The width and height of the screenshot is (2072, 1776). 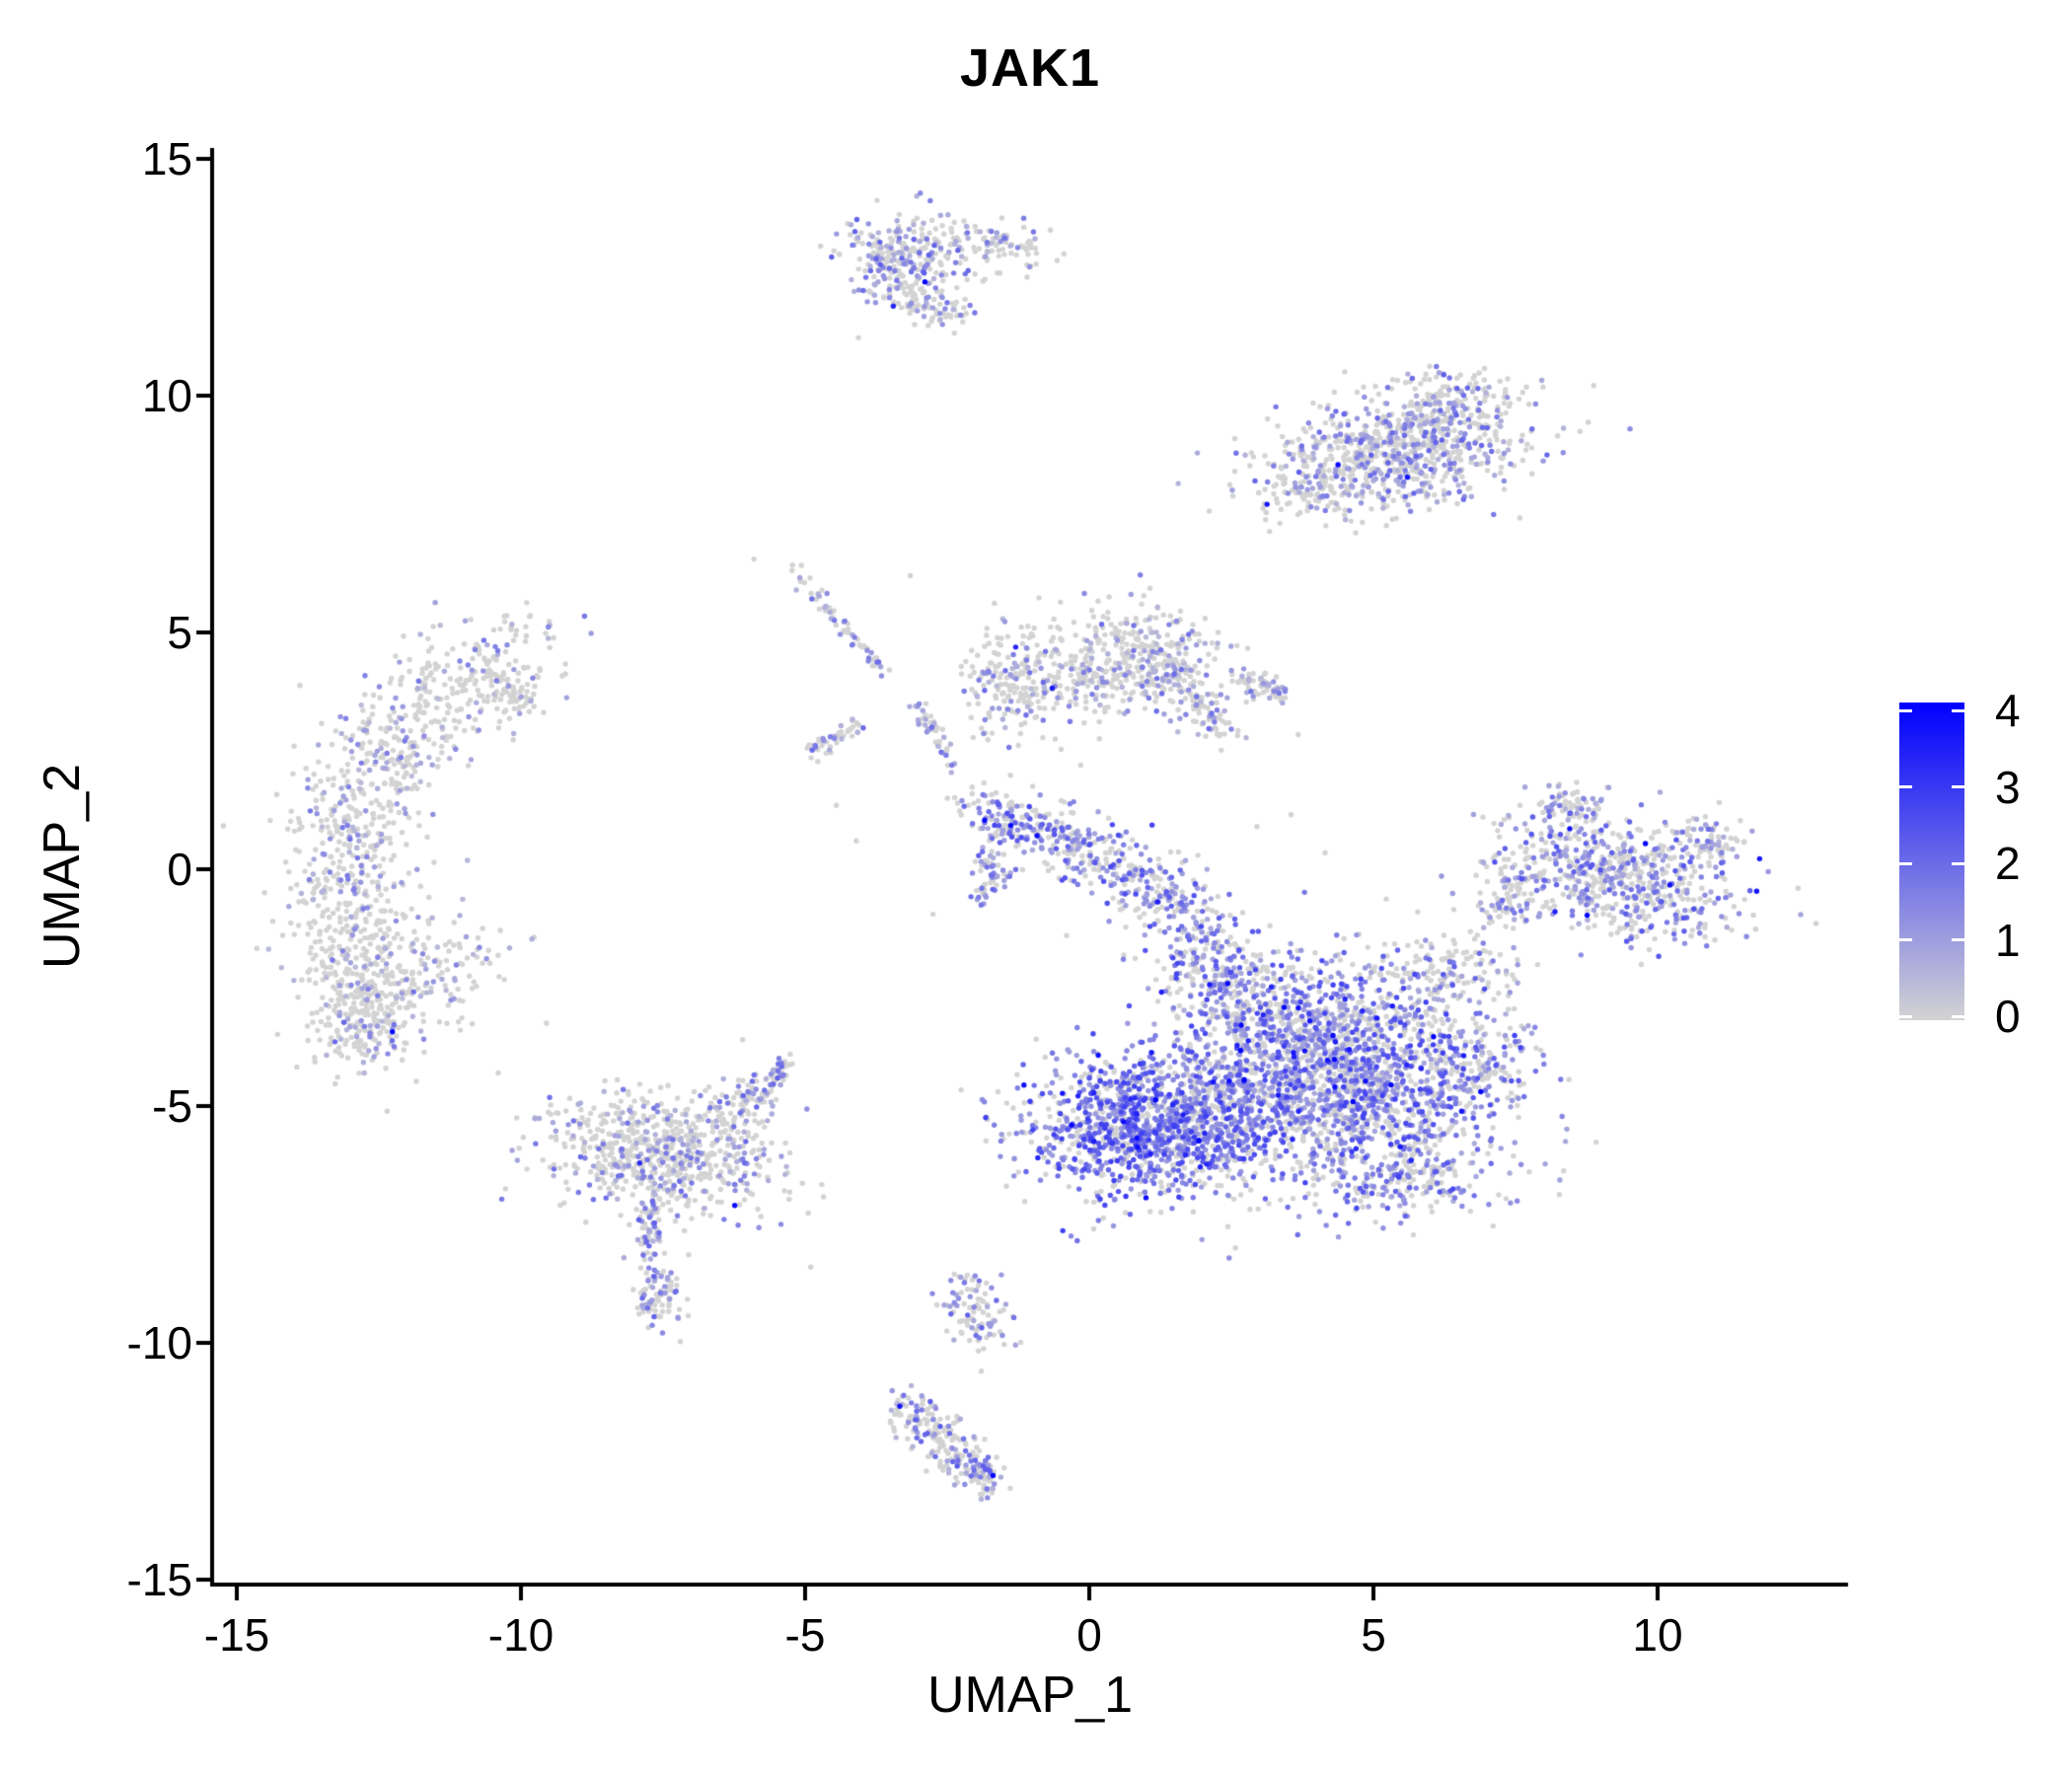 I want to click on x-axis-label: UMAP_1, so click(x=1030, y=1695).